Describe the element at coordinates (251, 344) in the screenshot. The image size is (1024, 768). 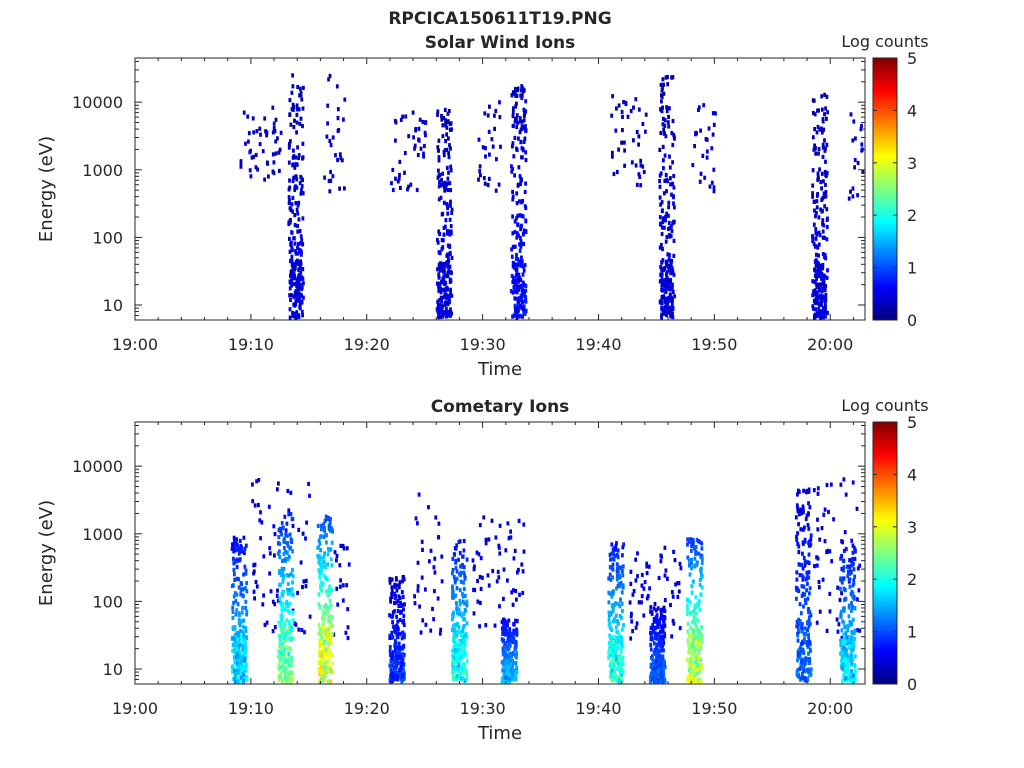
I see `x-tick-label: 19:10` at that location.